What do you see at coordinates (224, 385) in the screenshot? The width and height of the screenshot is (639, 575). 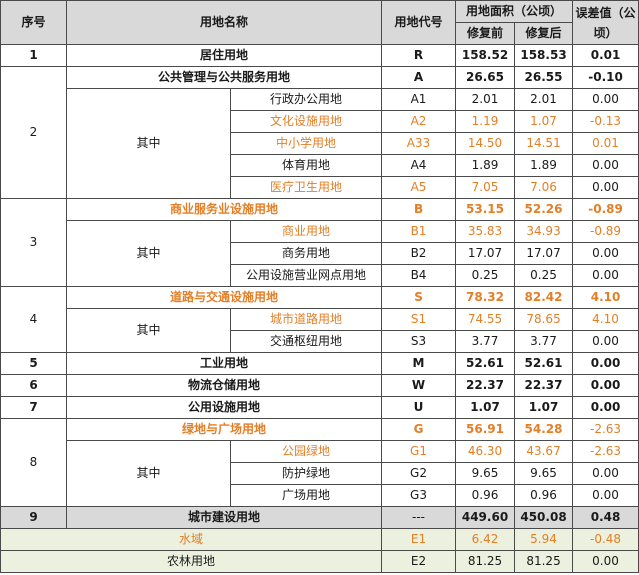 I see `row-name: 物流仓储用地` at bounding box center [224, 385].